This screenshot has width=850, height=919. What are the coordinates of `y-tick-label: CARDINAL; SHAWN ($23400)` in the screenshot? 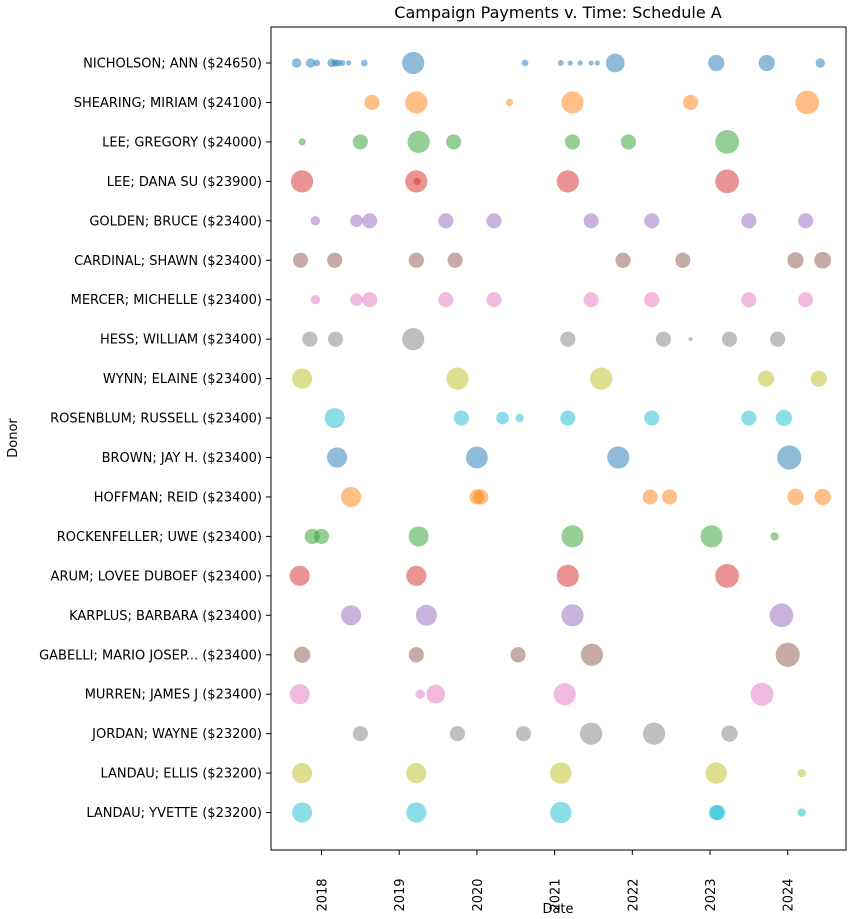 It's located at (168, 261).